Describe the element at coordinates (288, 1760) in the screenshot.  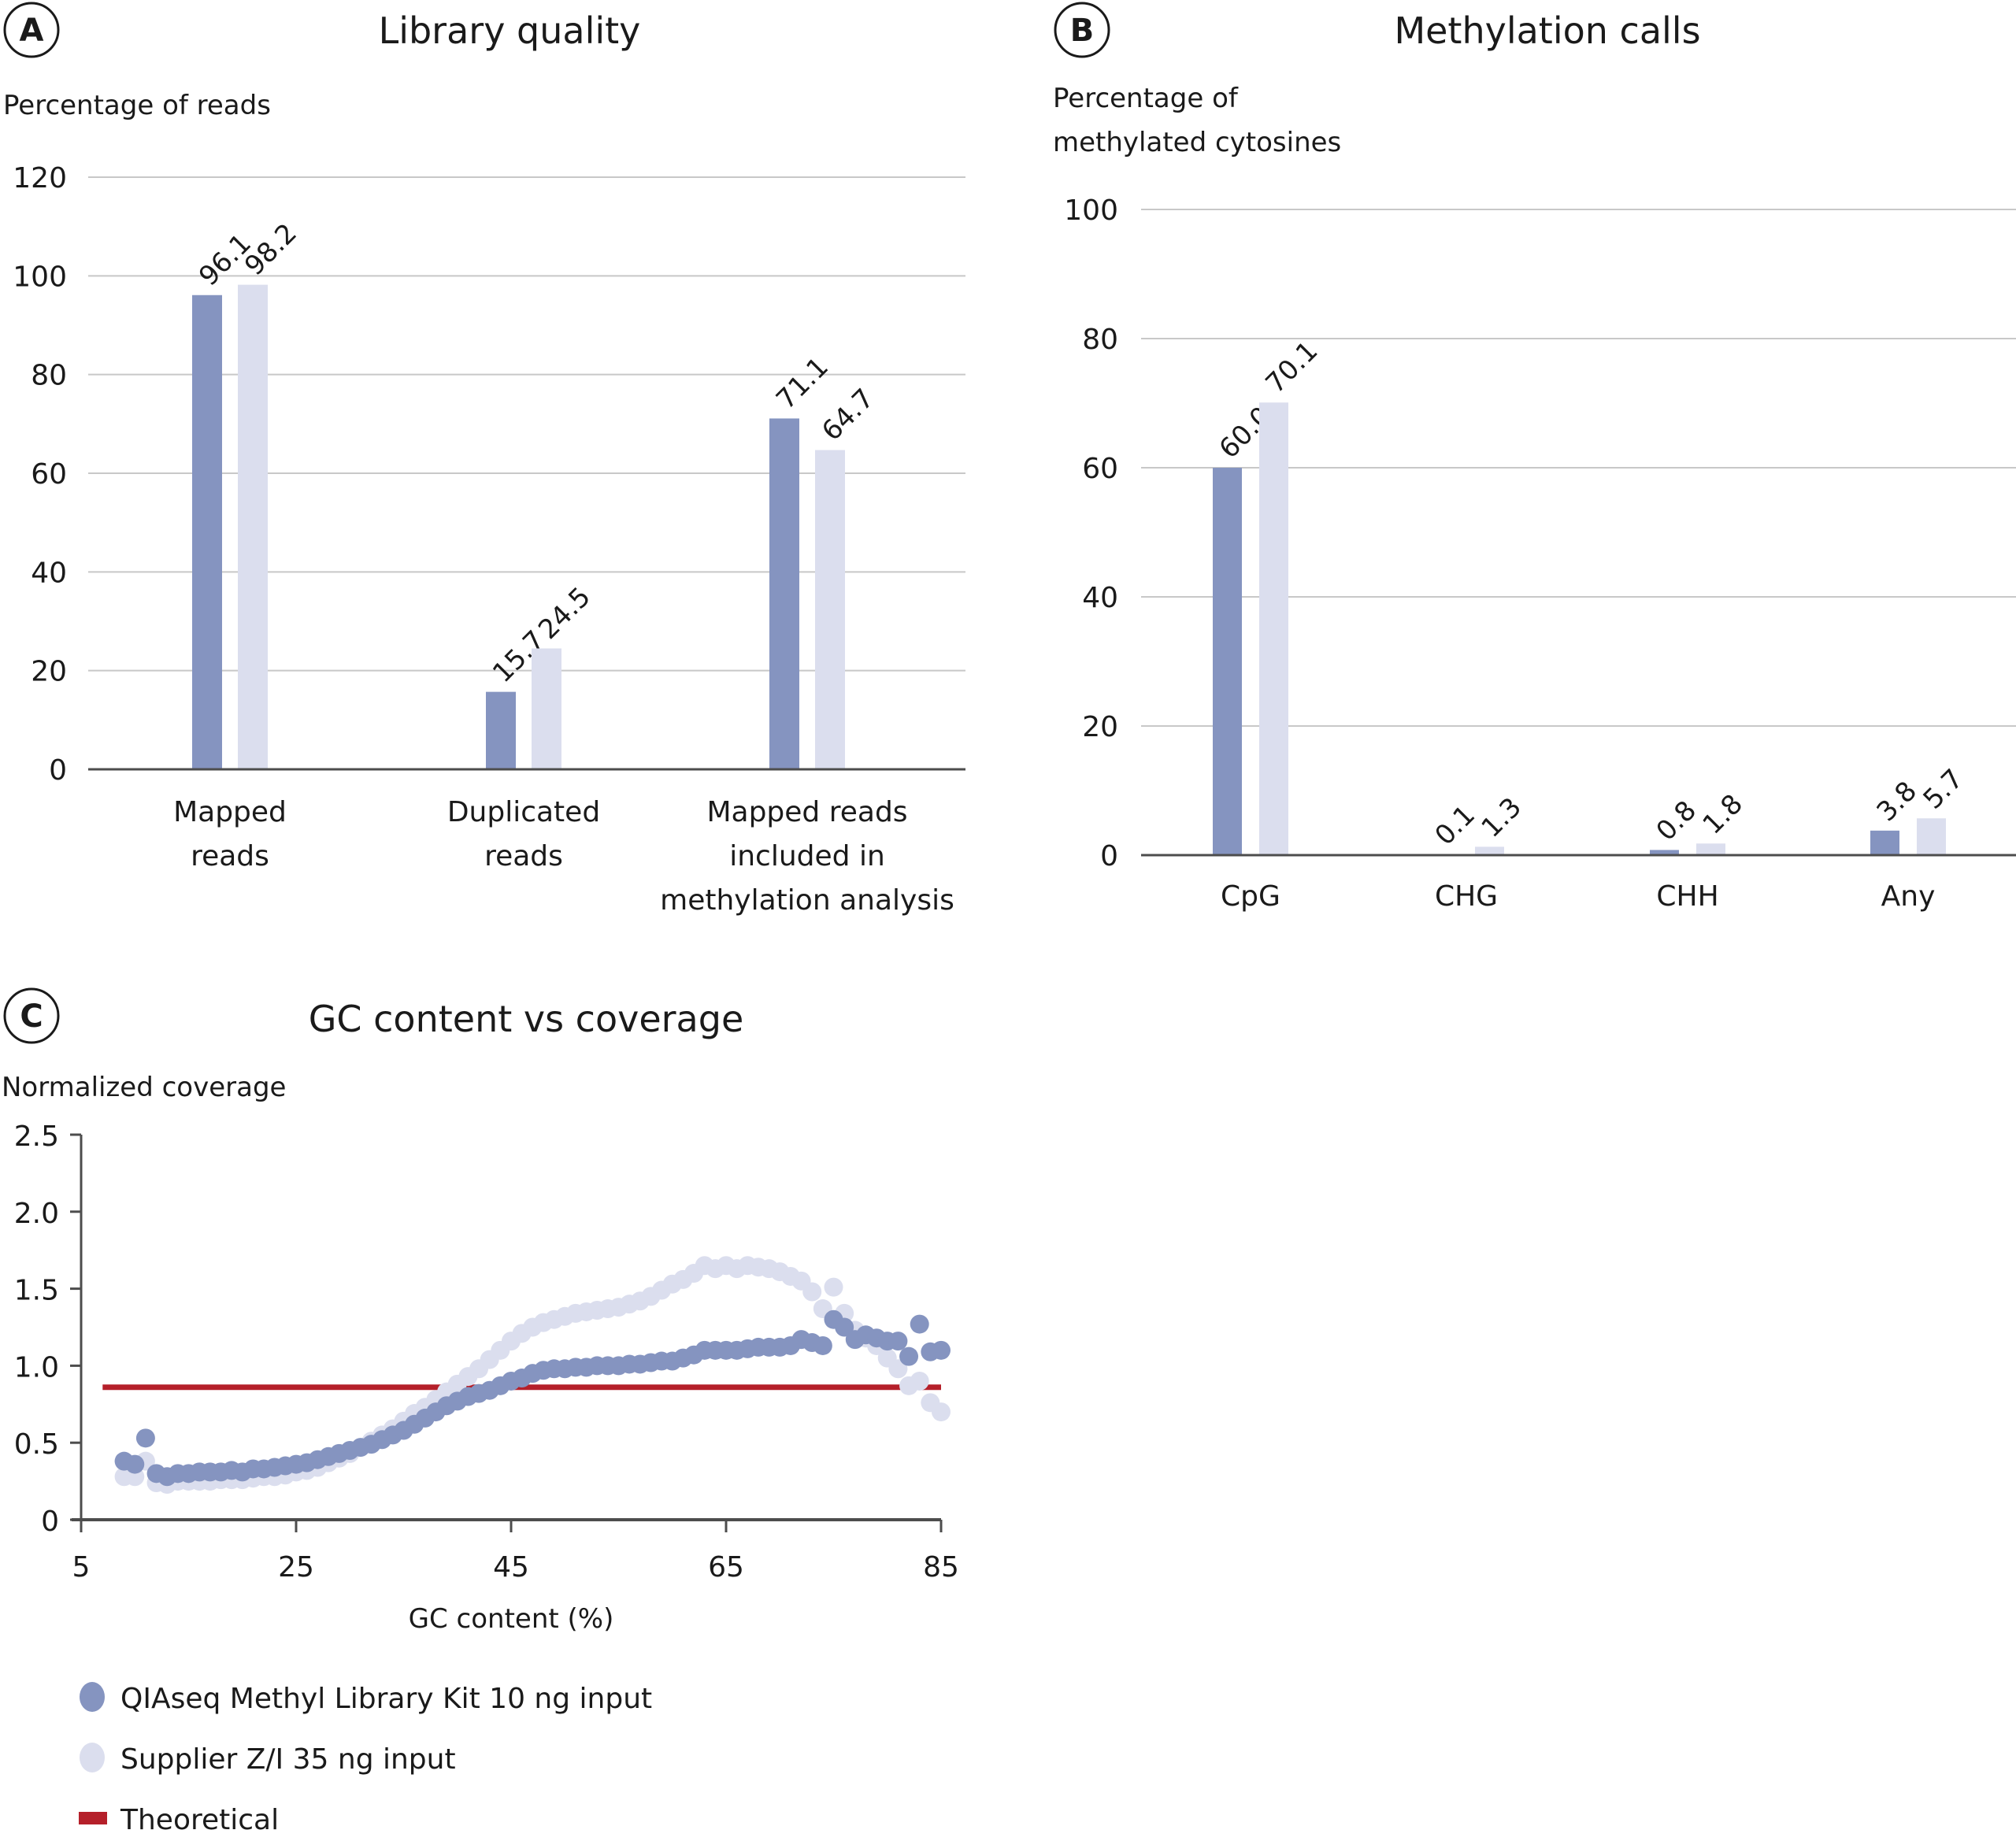
I see `legend-label: Supplier Z/I 35 ng input` at that location.